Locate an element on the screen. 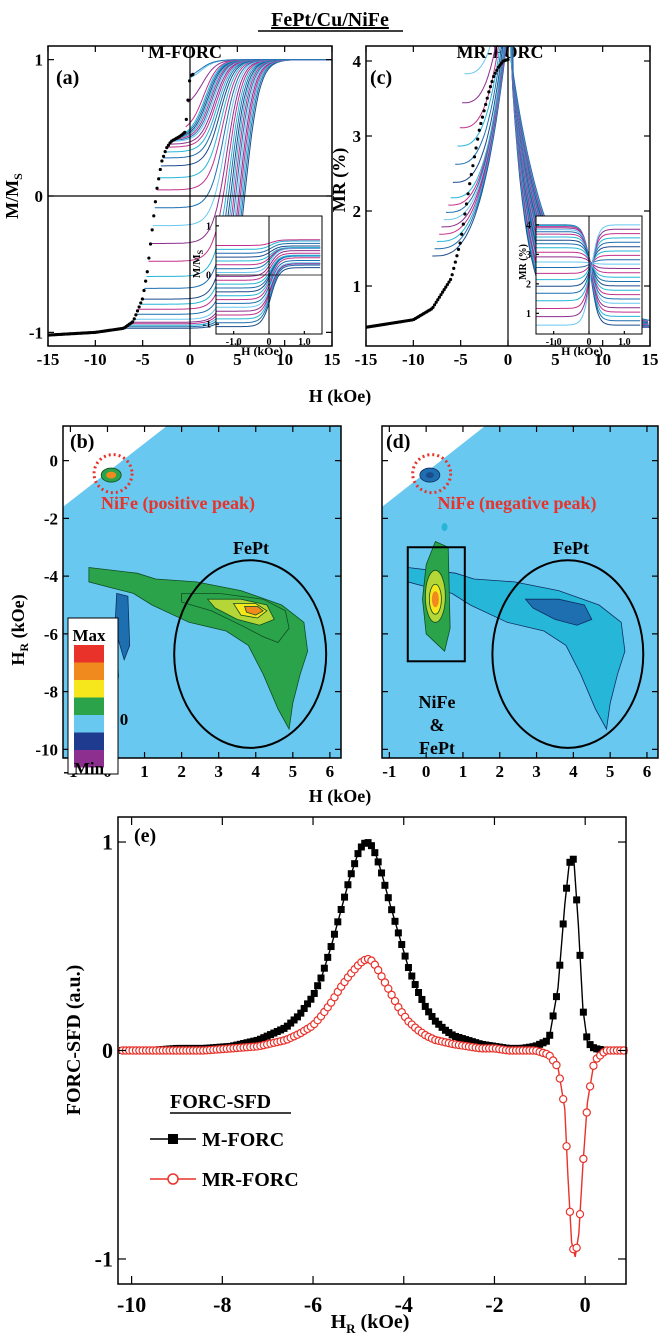 The height and width of the screenshot is (1339, 661). panel-e-y-tick-label: 0 is located at coordinates (107, 1050).